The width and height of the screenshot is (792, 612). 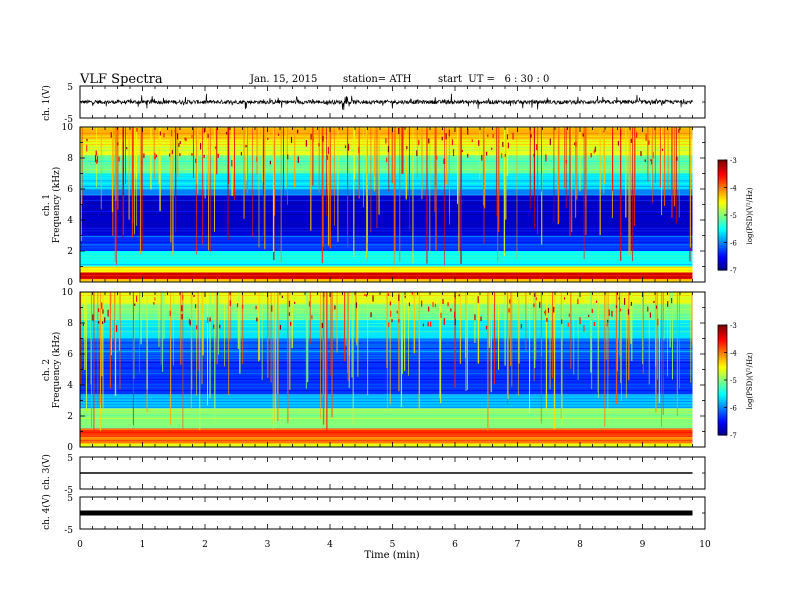 I want to click on colorbar-tick-label: -3, so click(x=733, y=326).